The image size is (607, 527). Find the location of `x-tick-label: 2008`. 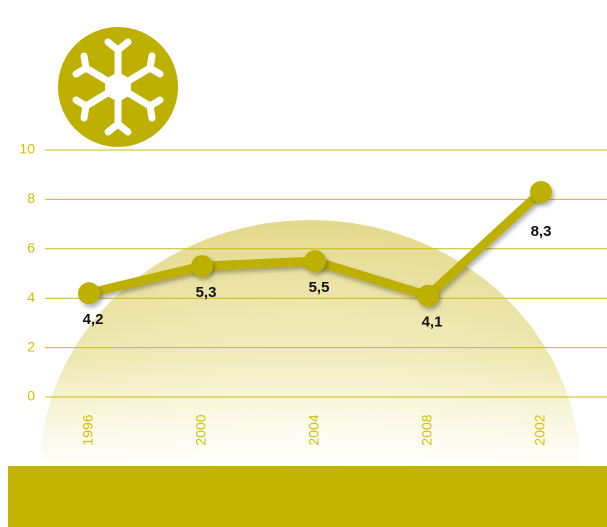

x-tick-label: 2008 is located at coordinates (427, 429).